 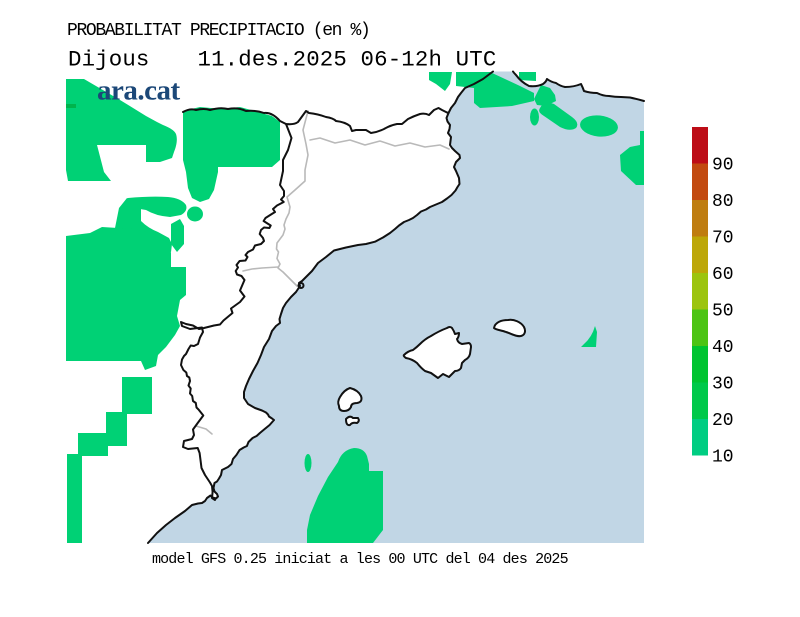 What do you see at coordinates (723, 385) in the screenshot?
I see `svg-text: 30` at bounding box center [723, 385].